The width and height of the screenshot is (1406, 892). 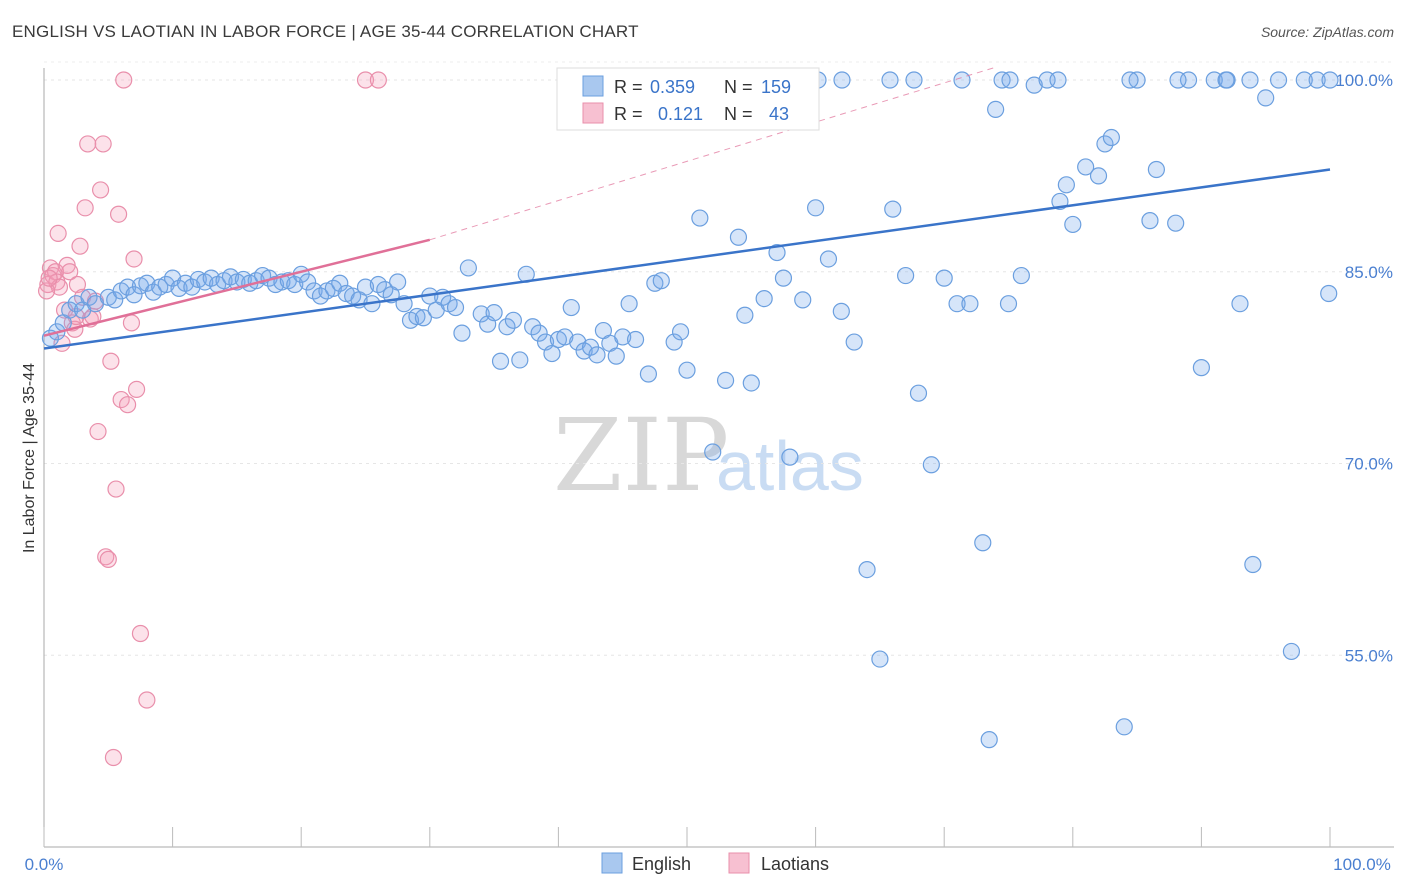 I want to click on y-tick-label-55: 55.0%, so click(x=1369, y=655).